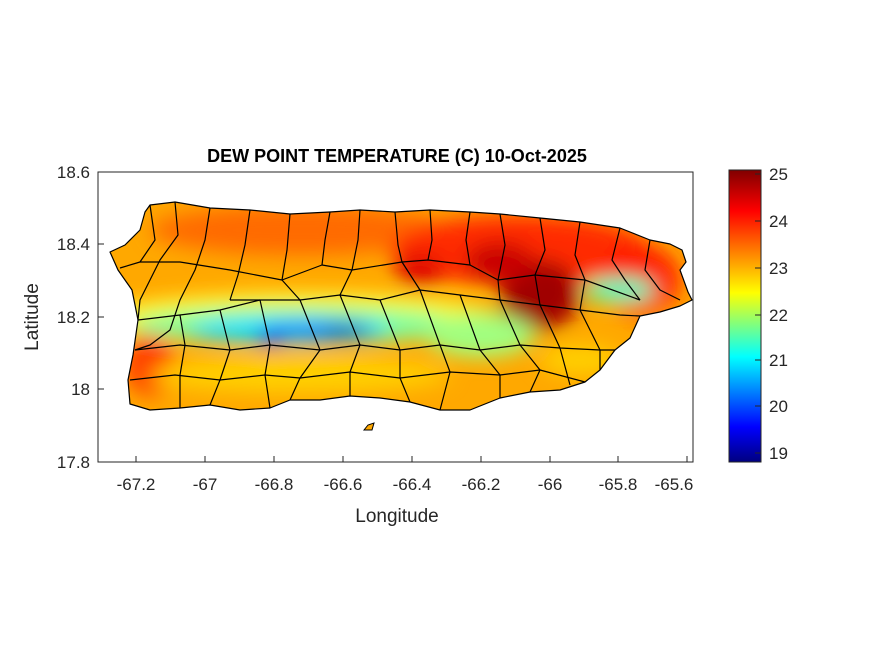  What do you see at coordinates (412, 484) in the screenshot?
I see `x-tick-label: -66.4` at bounding box center [412, 484].